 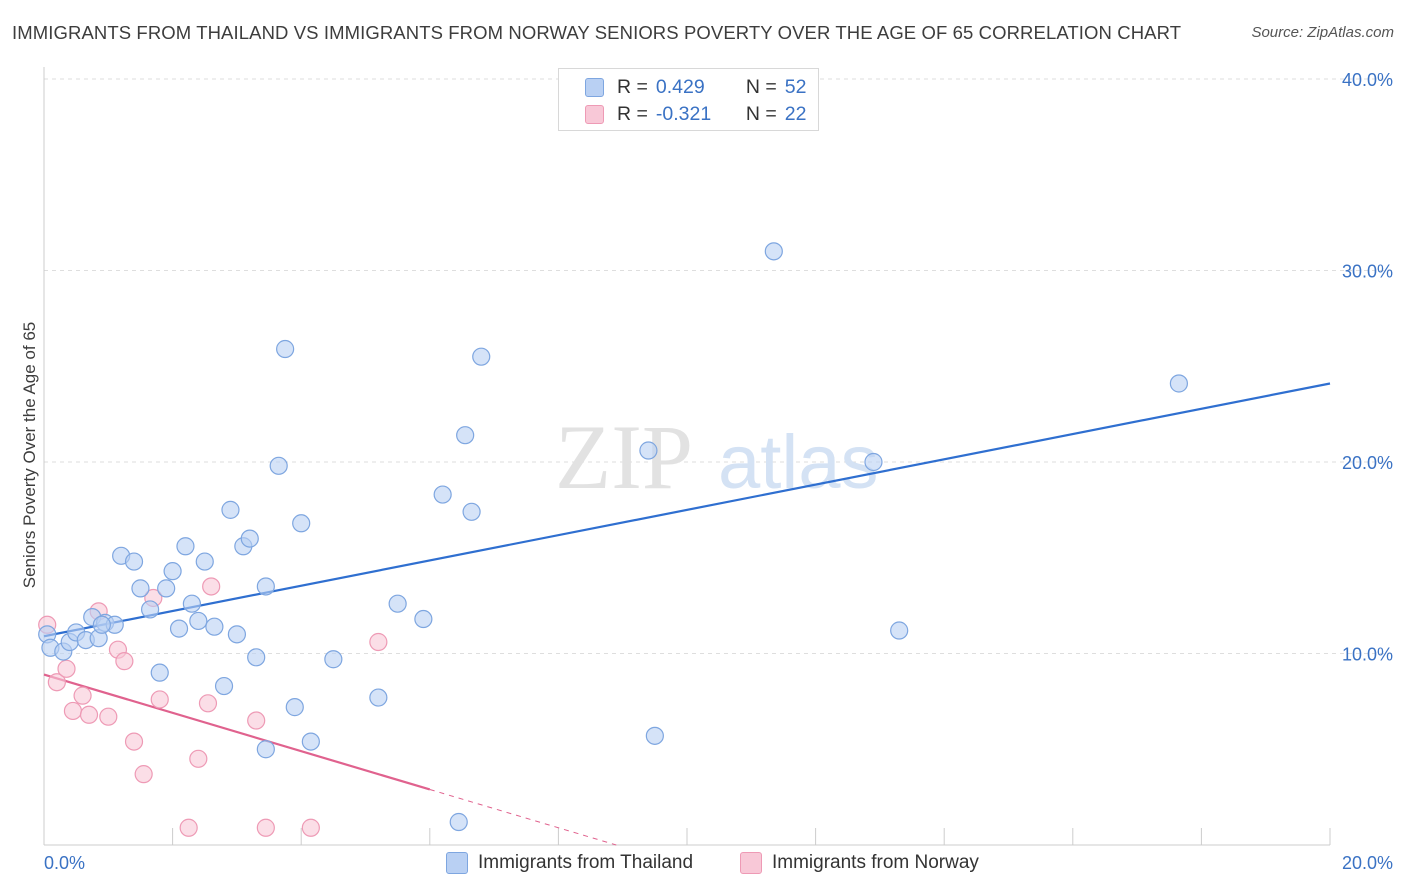 What do you see at coordinates (798, 462) in the screenshot?
I see `watermark-atlas: atlas` at bounding box center [798, 462].